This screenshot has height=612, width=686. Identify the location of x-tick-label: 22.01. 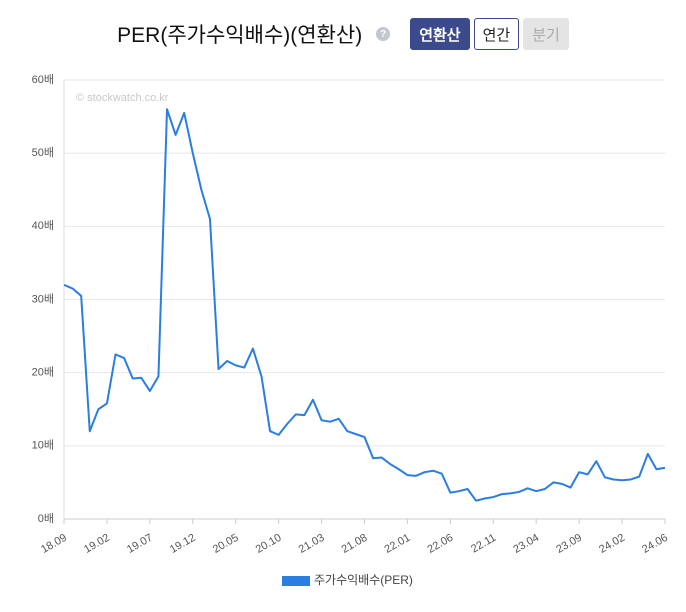
(398, 544).